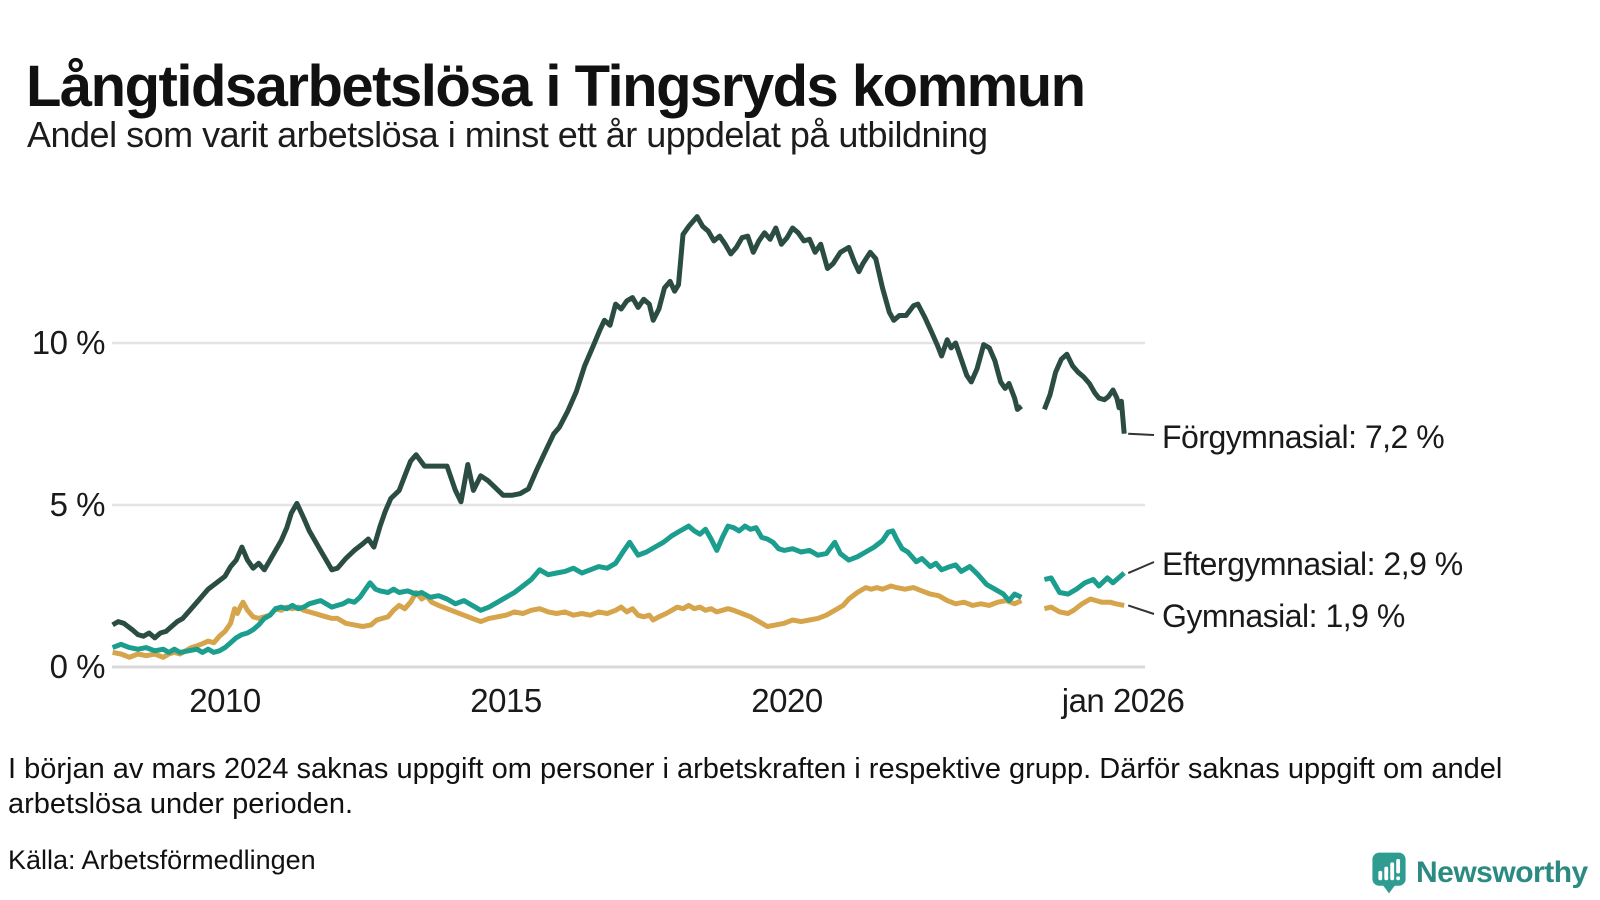 The image size is (1600, 900). What do you see at coordinates (618, 621) in the screenshot?
I see `line-gymnasial` at bounding box center [618, 621].